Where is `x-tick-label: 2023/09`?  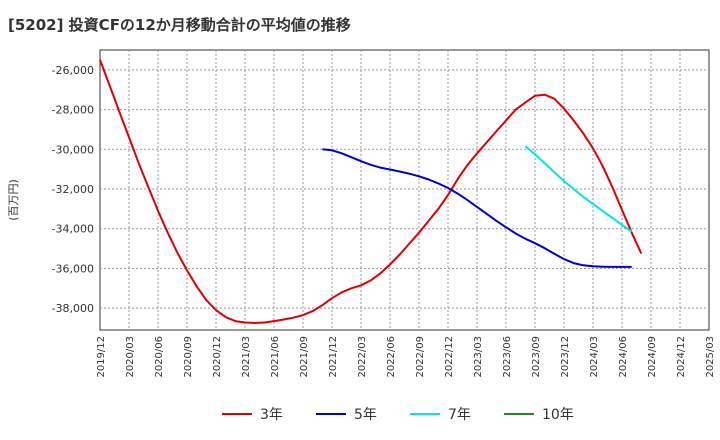 x-tick-label: 2023/09 is located at coordinates (536, 357).